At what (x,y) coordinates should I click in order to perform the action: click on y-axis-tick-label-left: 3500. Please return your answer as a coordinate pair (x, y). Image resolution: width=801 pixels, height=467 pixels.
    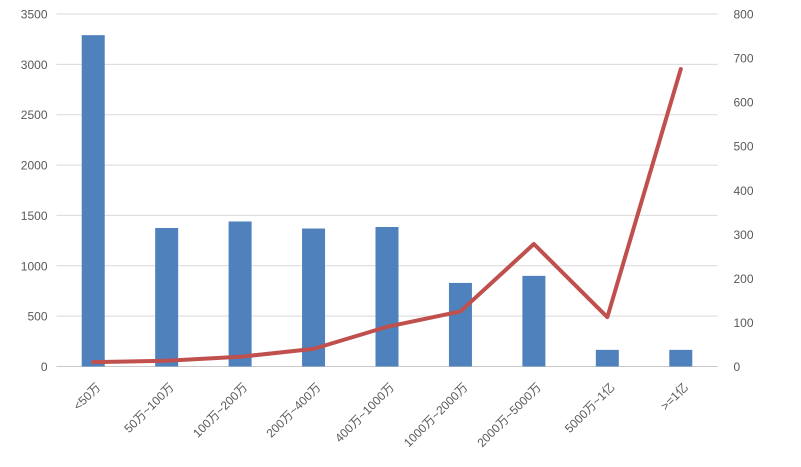
    Looking at the image, I should click on (34, 15).